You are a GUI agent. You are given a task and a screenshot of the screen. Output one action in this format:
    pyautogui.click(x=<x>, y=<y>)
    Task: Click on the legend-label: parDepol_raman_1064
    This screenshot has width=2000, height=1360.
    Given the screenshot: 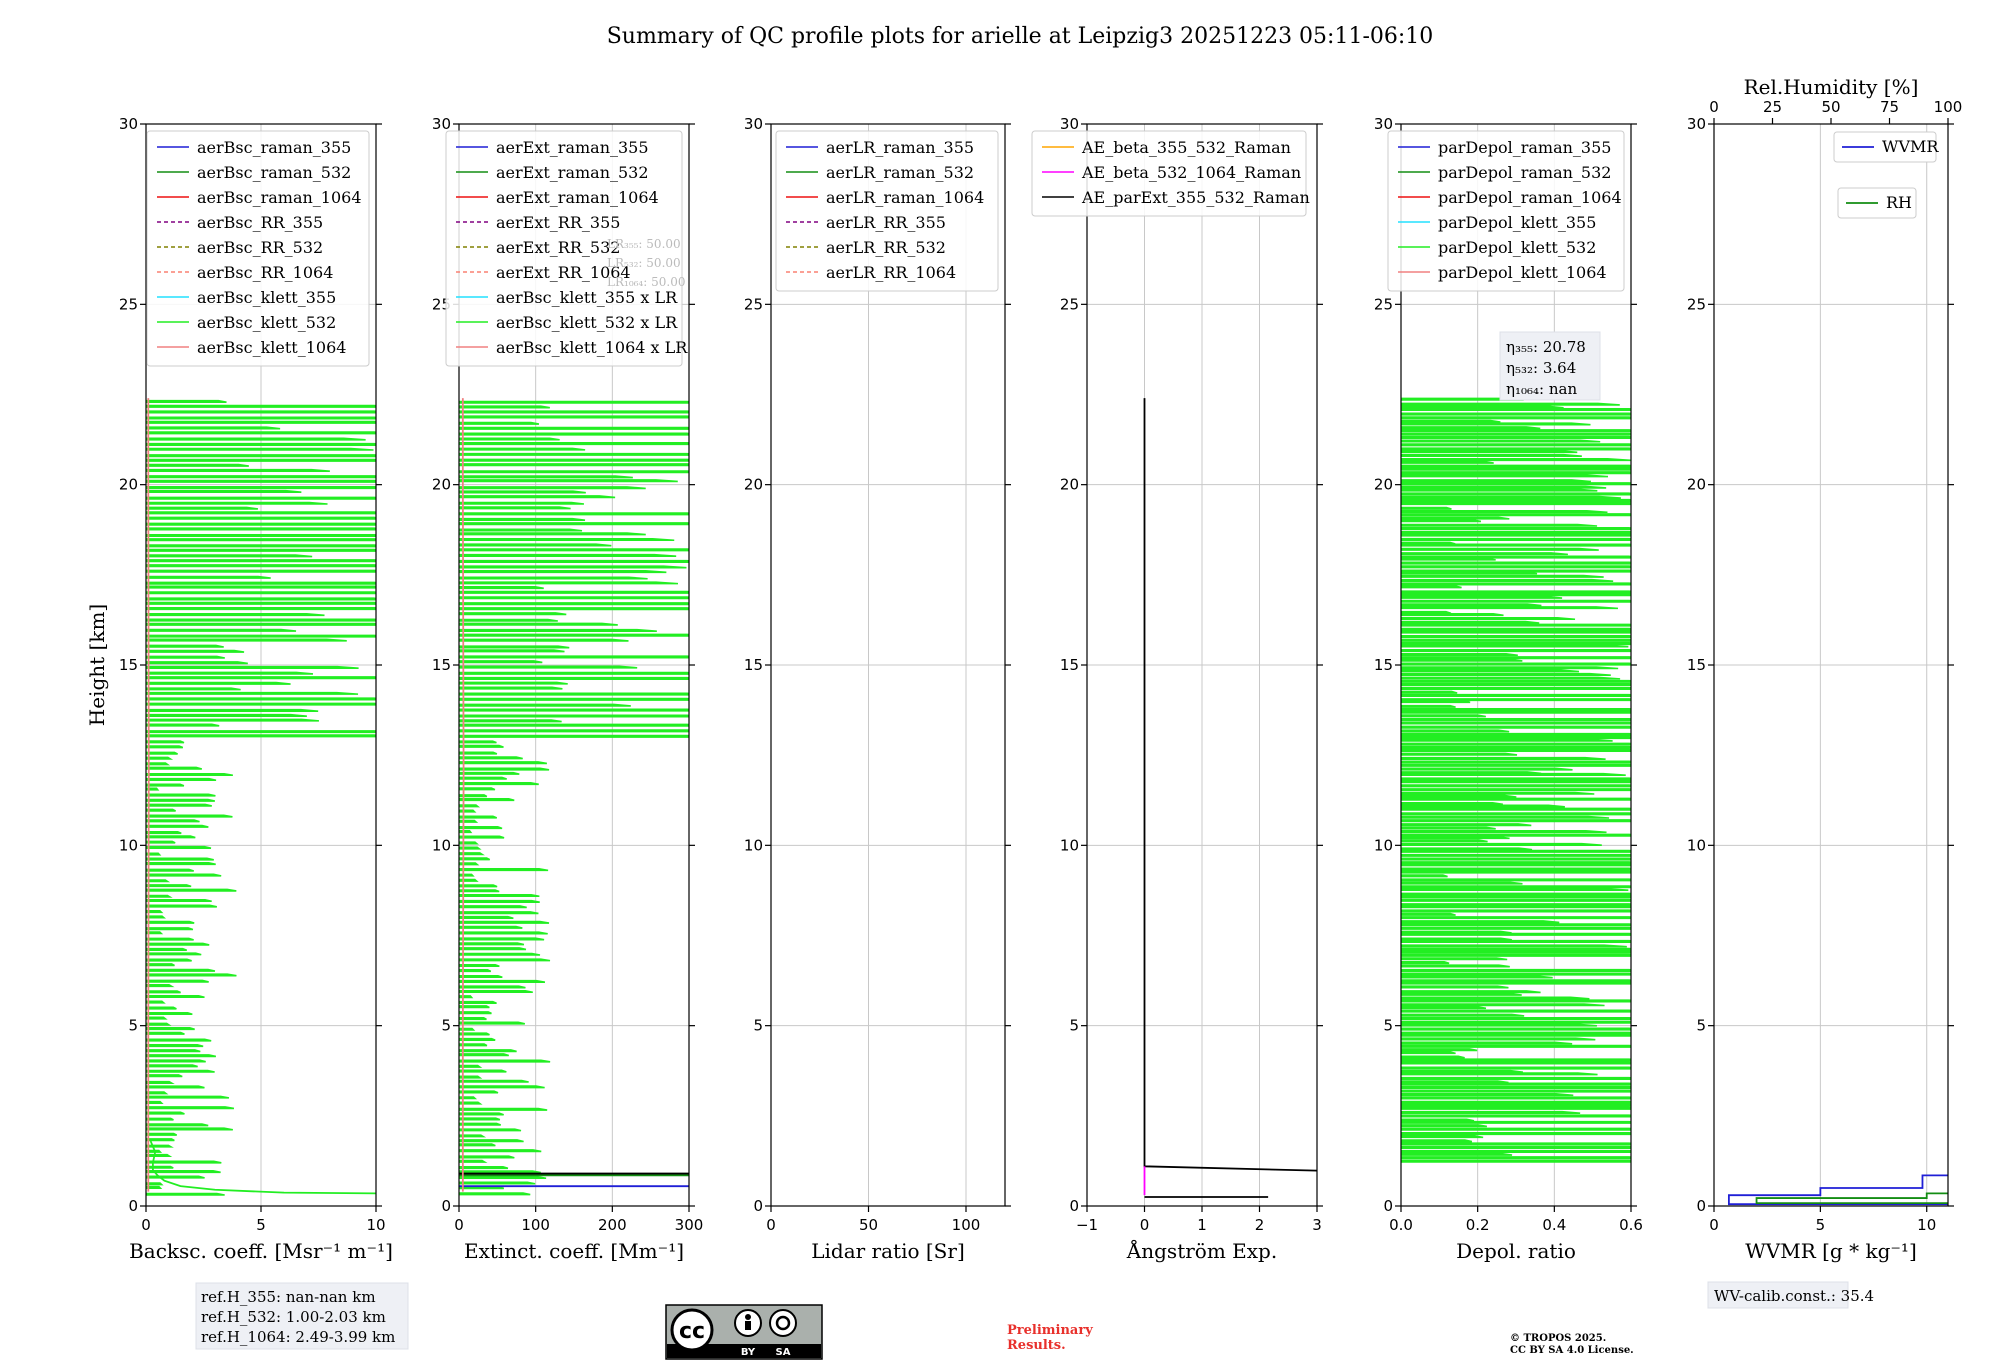 What is the action you would take?
    pyautogui.click(x=1530, y=197)
    